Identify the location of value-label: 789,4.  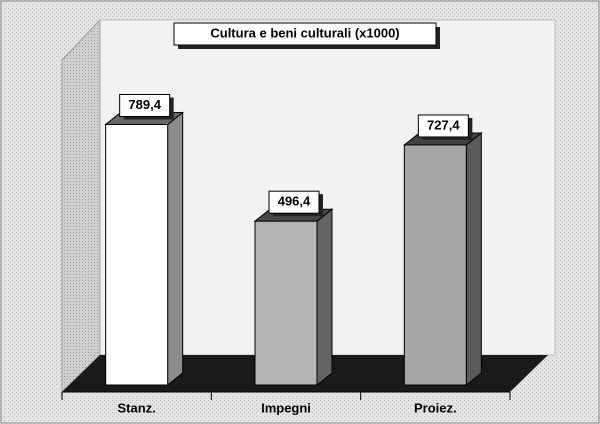
(144, 104).